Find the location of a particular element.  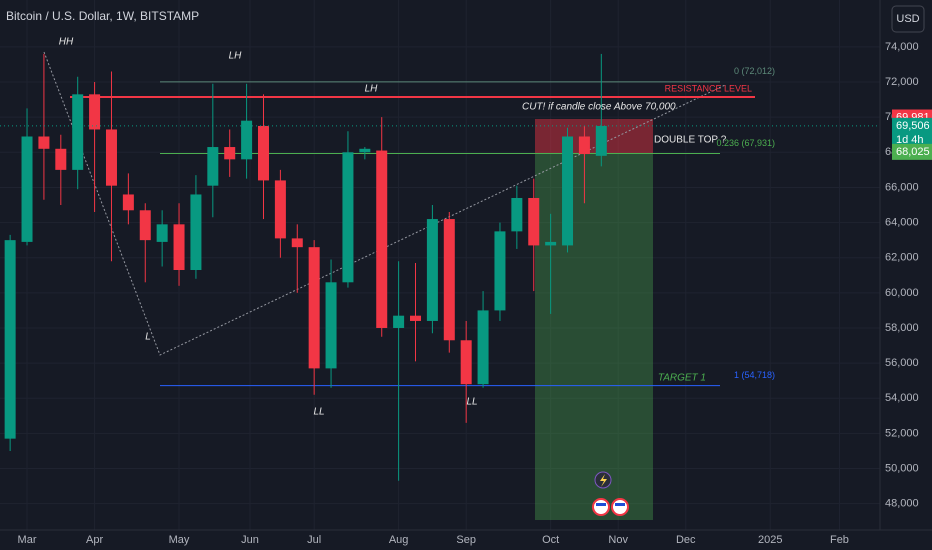

y-tick-label: 50,000 is located at coordinates (902, 468).